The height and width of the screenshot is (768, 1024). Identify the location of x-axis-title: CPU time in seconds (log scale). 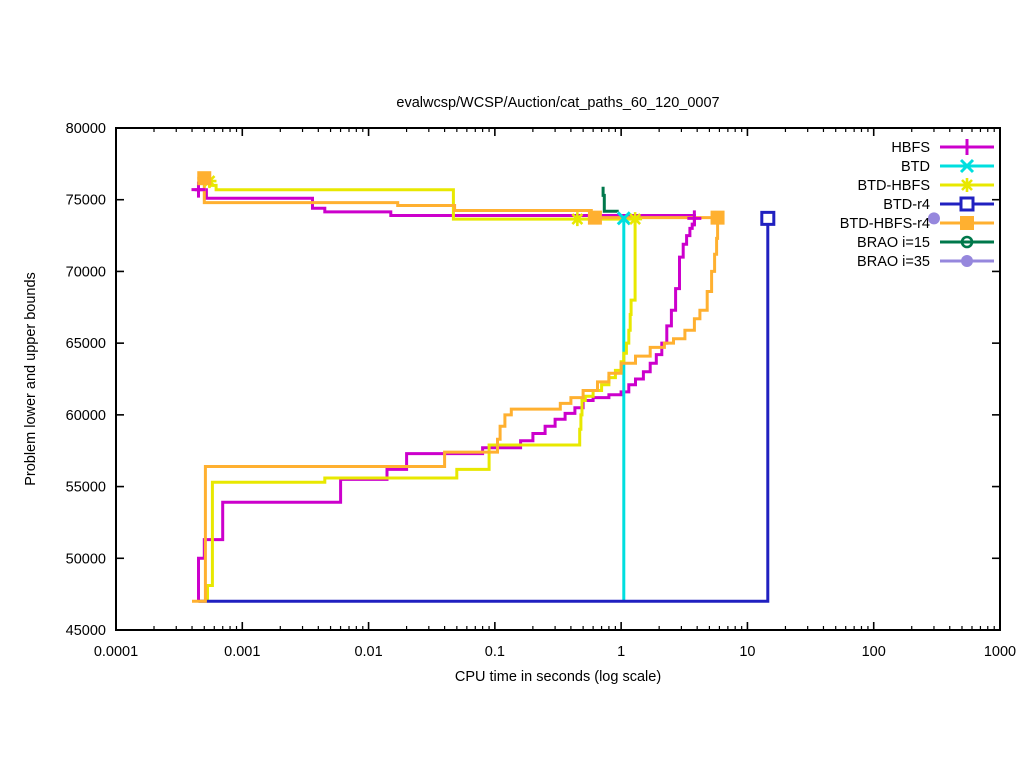
(558, 677).